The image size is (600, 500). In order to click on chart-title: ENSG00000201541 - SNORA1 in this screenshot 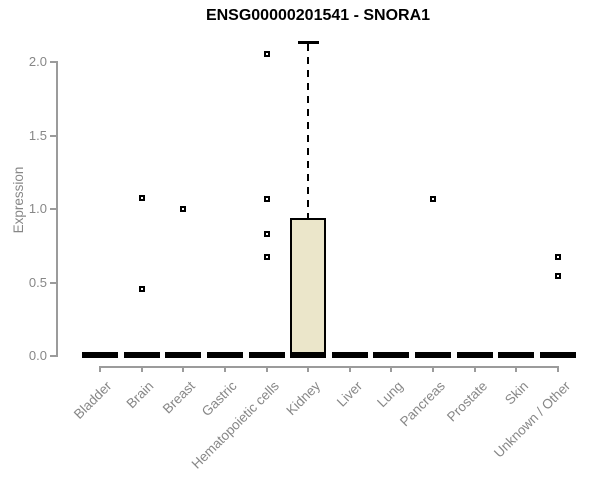, I will do `click(318, 15)`.